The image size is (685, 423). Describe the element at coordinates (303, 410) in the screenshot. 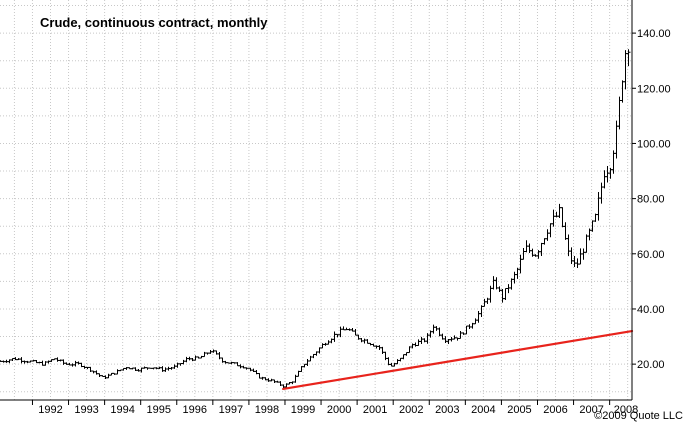

I see `x-tick-label: 1999` at that location.